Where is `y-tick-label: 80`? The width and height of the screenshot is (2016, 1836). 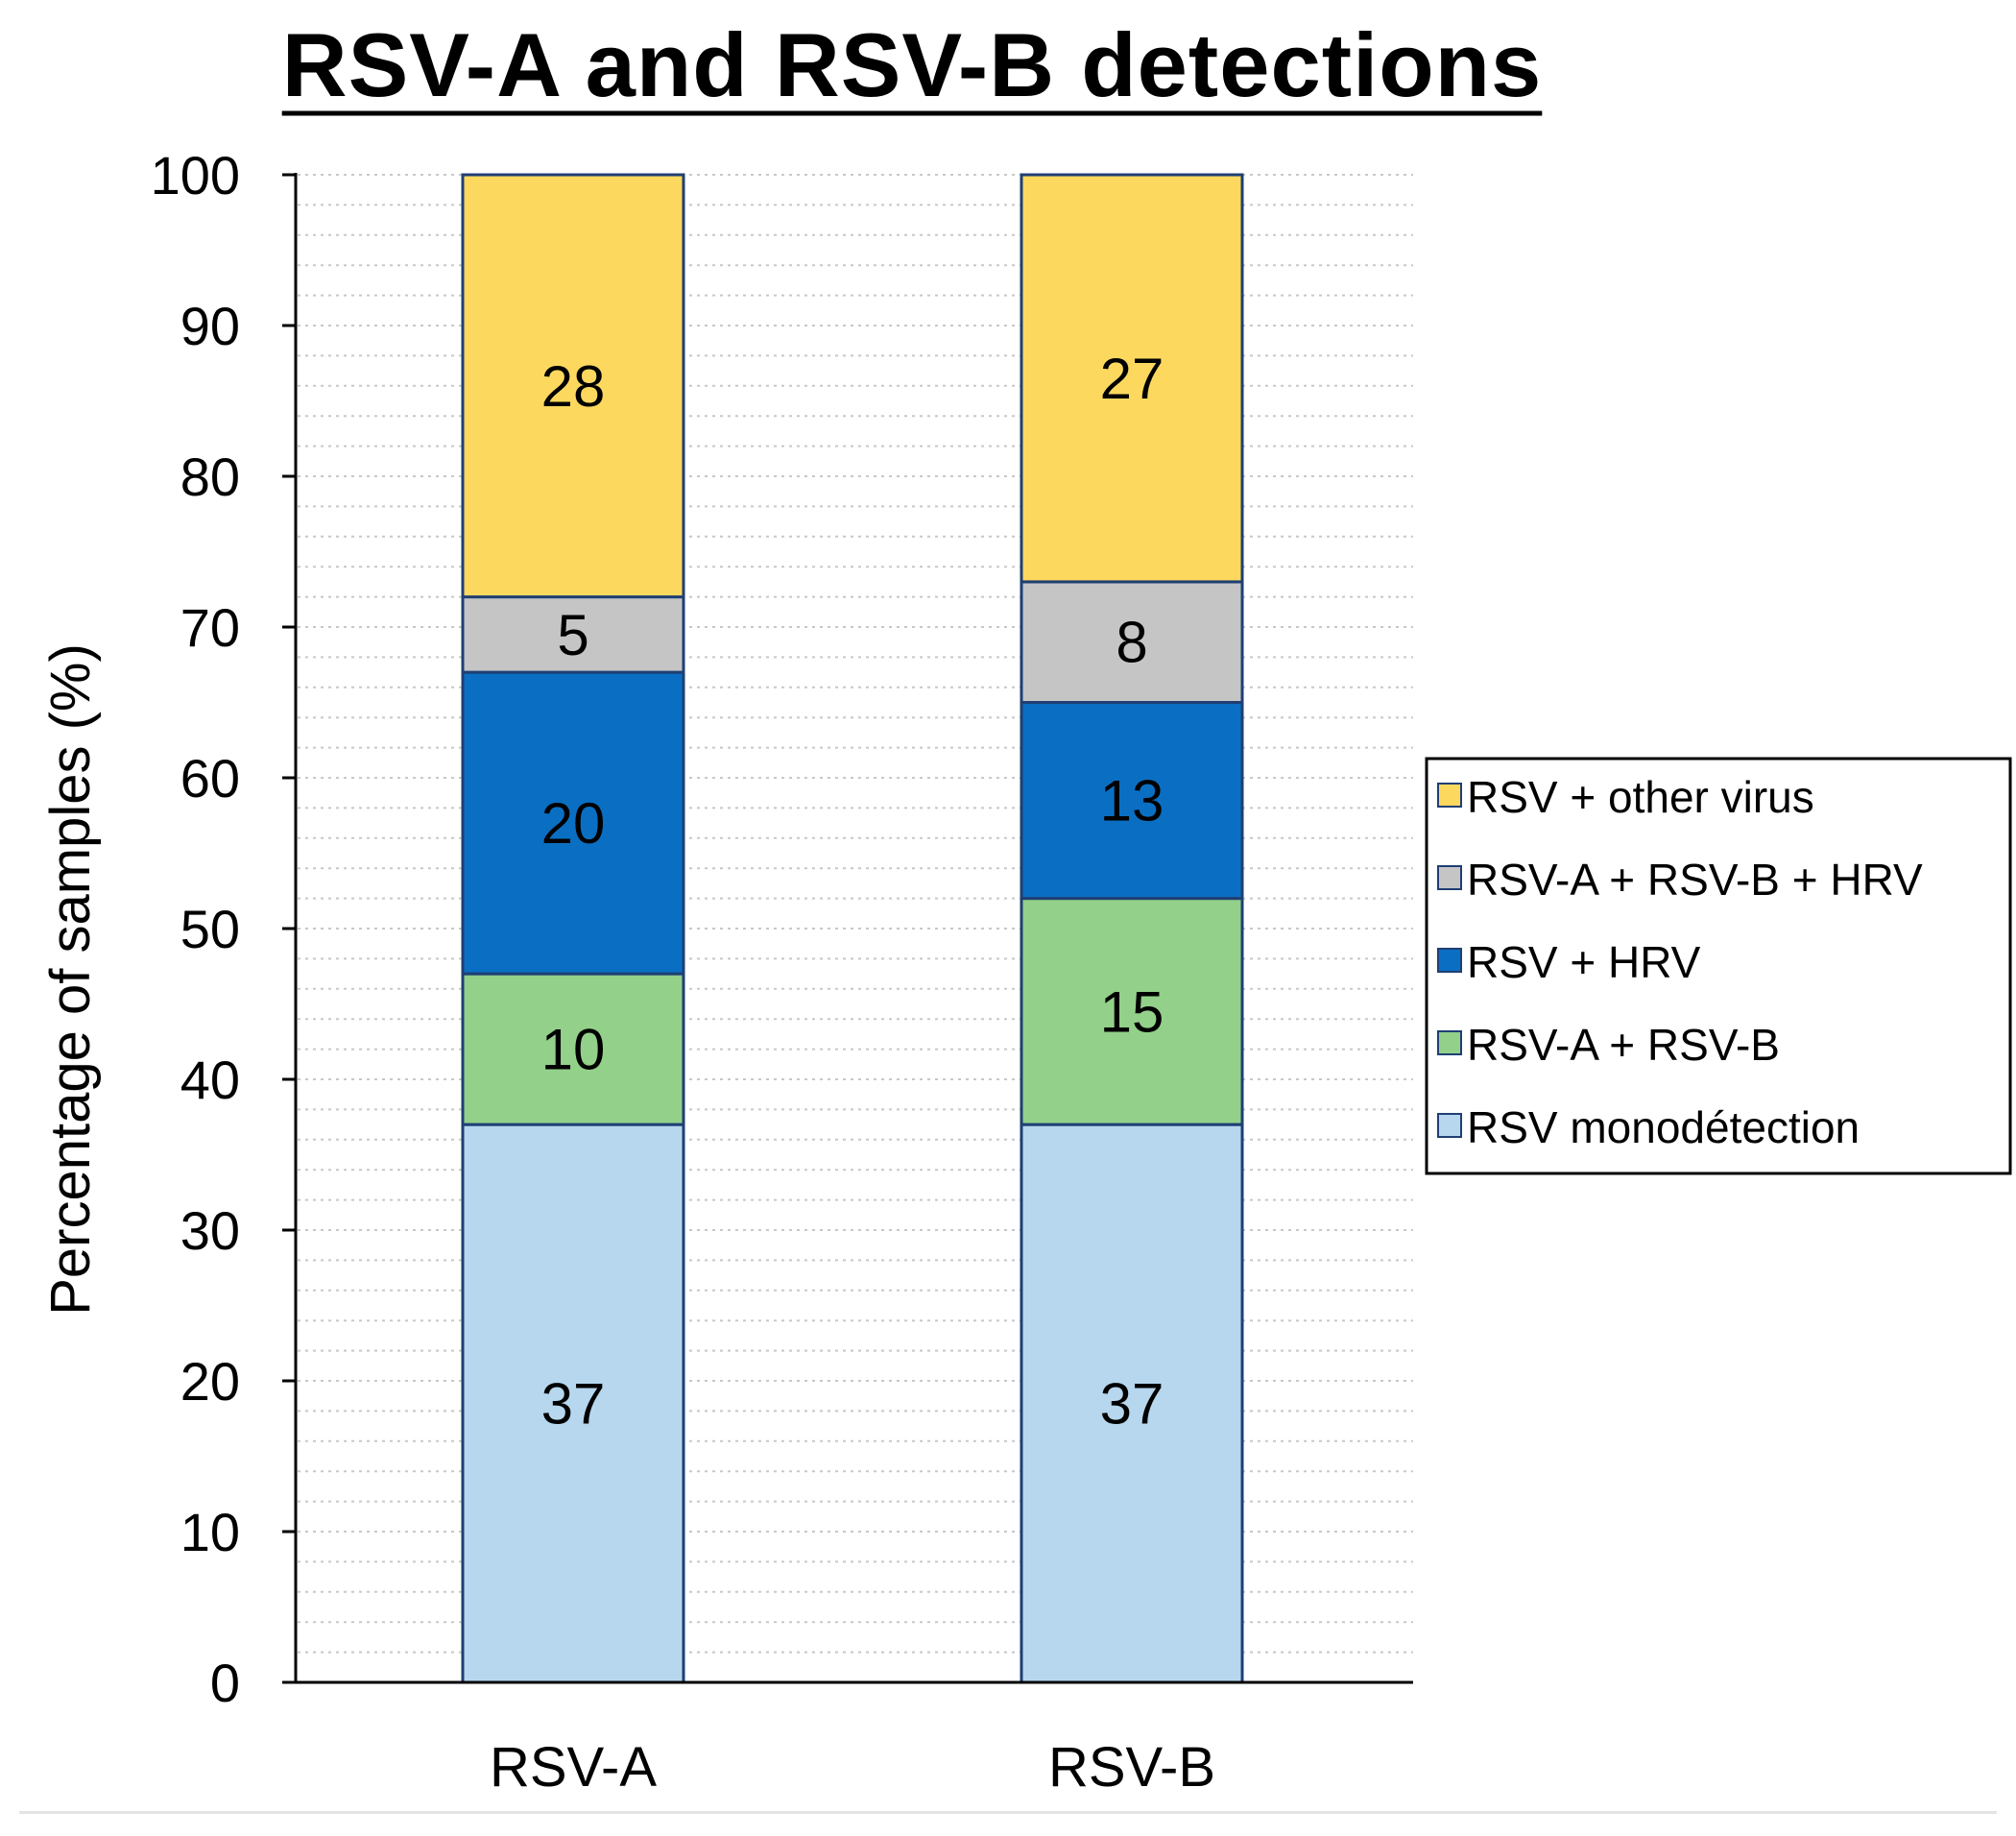 y-tick-label: 80 is located at coordinates (210, 477).